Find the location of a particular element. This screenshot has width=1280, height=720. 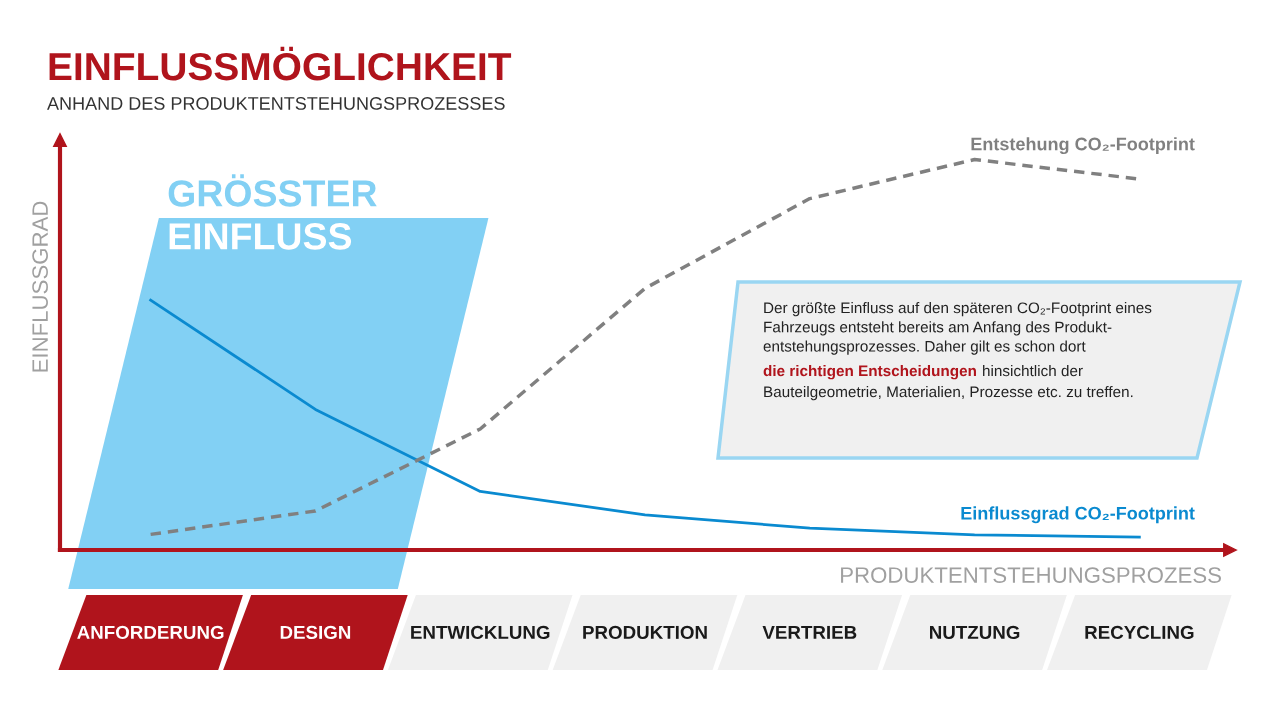

annotation: die richtigen Entscheidungen is located at coordinates (869, 372).